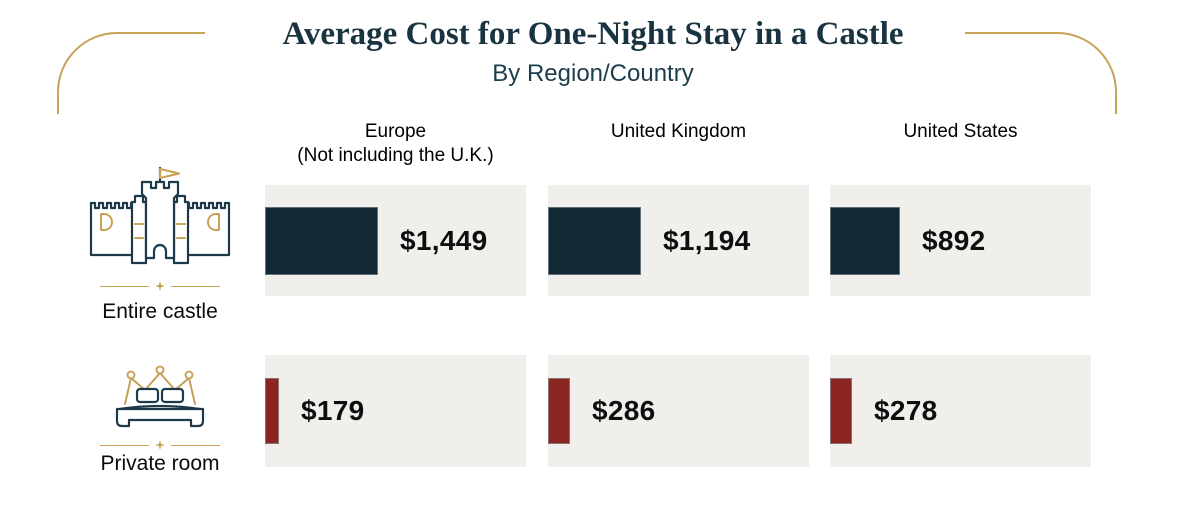 This screenshot has height=519, width=1186. I want to click on column-header-united-kingdom: United Kingdom, so click(678, 132).